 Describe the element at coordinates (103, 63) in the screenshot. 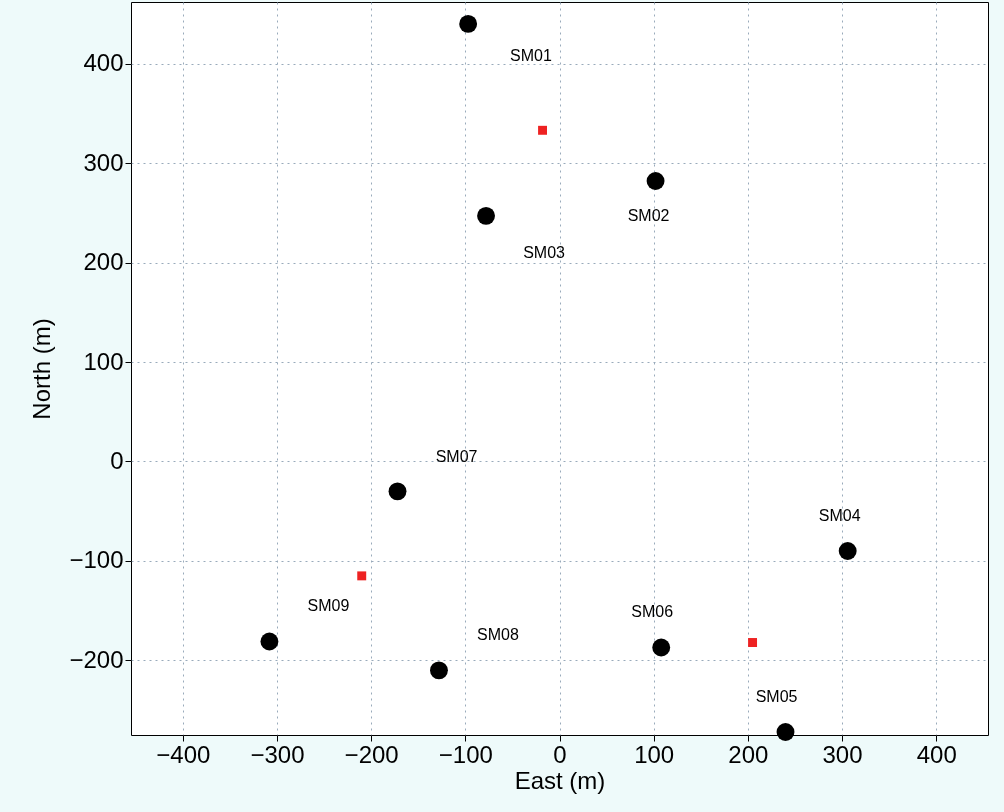

I see `y-tick-label: 400` at that location.